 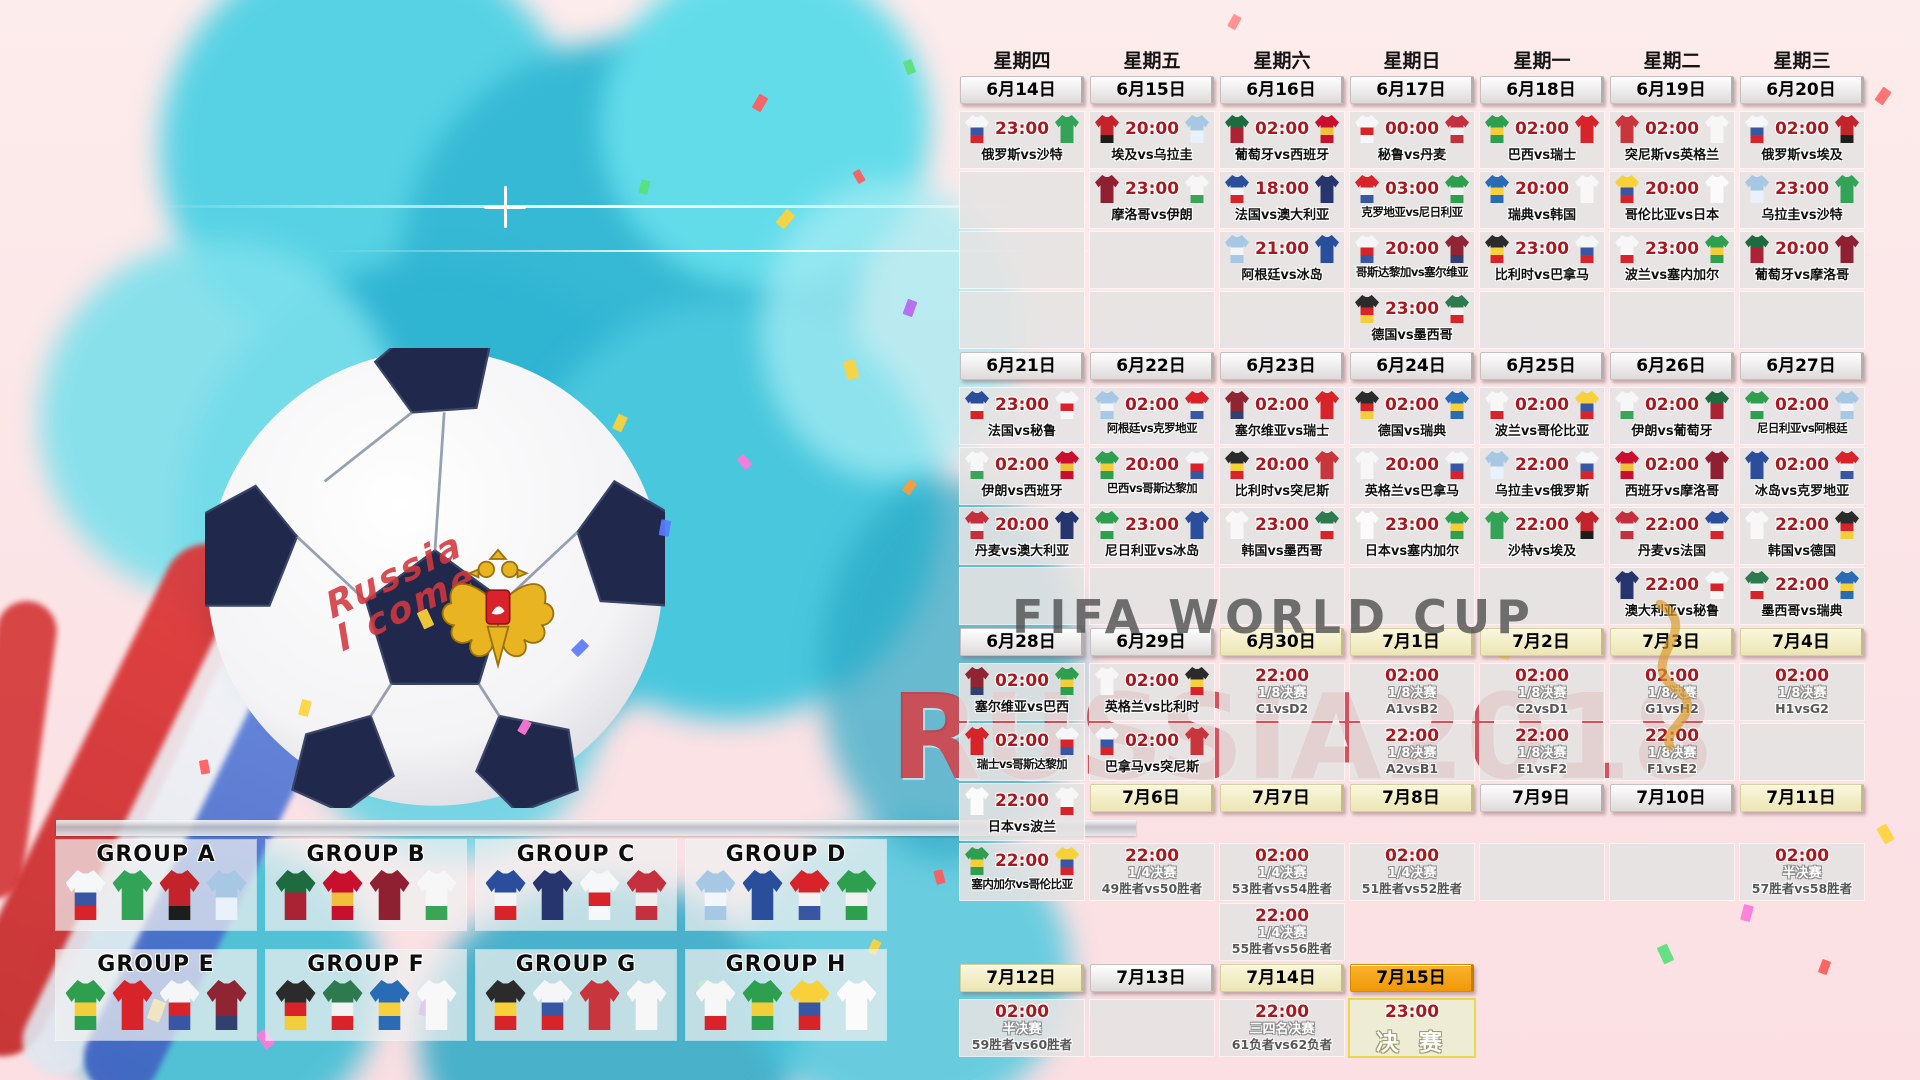 What do you see at coordinates (1282, 642) in the screenshot?
I see `date-button: 6月30日` at bounding box center [1282, 642].